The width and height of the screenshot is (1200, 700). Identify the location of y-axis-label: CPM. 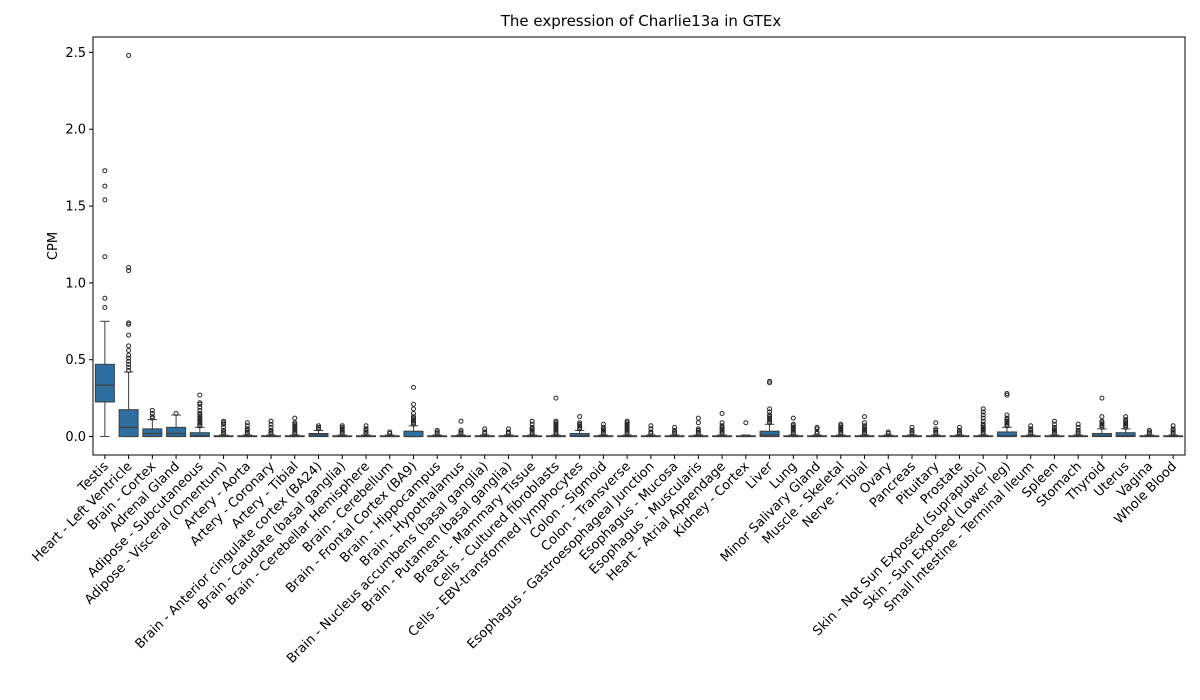
(53, 246).